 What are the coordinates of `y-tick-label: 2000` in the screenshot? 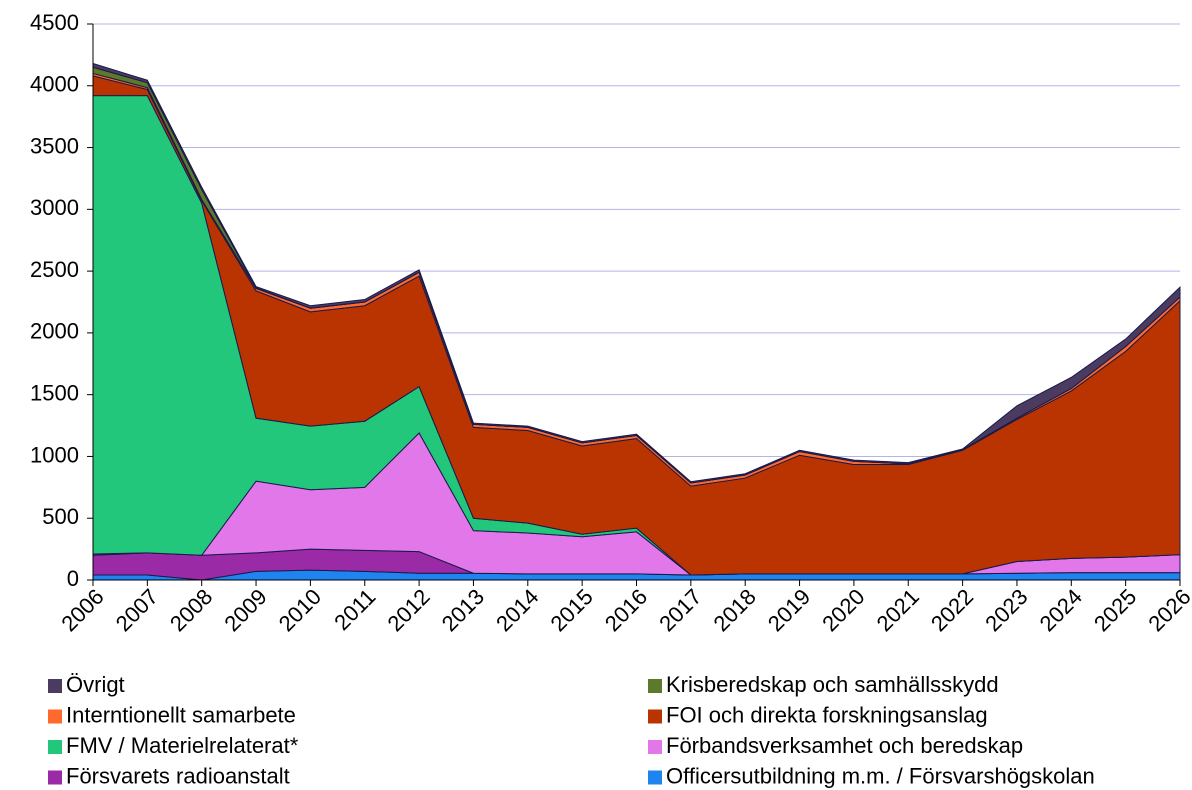 It's located at (54, 331).